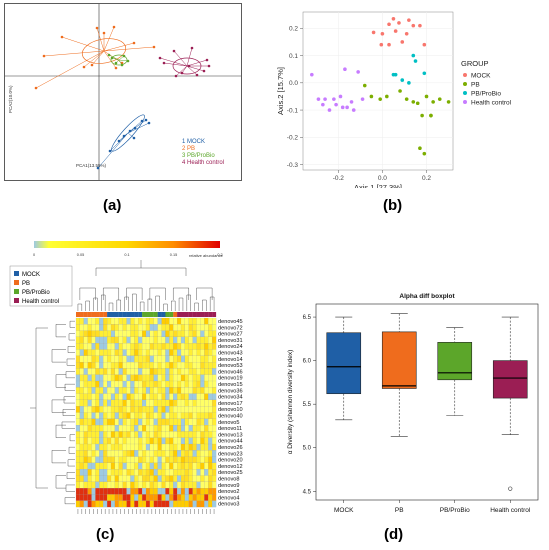 This screenshot has width=549, height=550. I want to click on pcoa-y-axis-label: Axis.2 [15.7%], so click(280, 91).